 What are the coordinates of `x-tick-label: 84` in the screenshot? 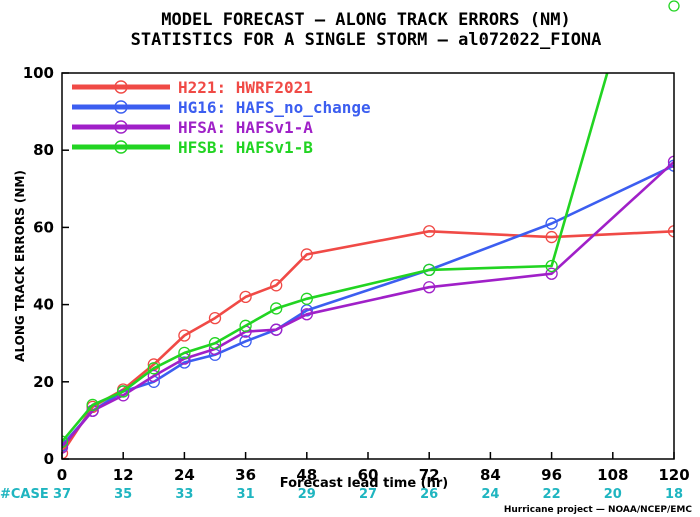 It's located at (490, 475).